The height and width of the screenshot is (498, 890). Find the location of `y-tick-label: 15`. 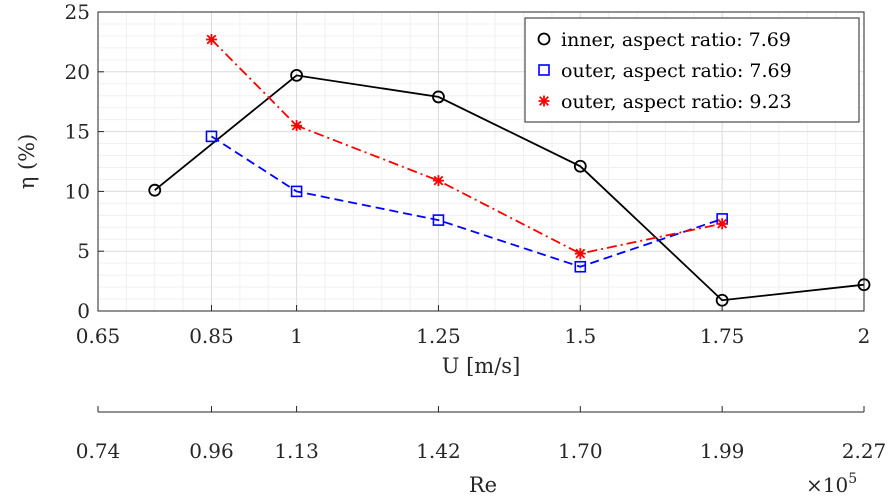

y-tick-label: 15 is located at coordinates (77, 132).